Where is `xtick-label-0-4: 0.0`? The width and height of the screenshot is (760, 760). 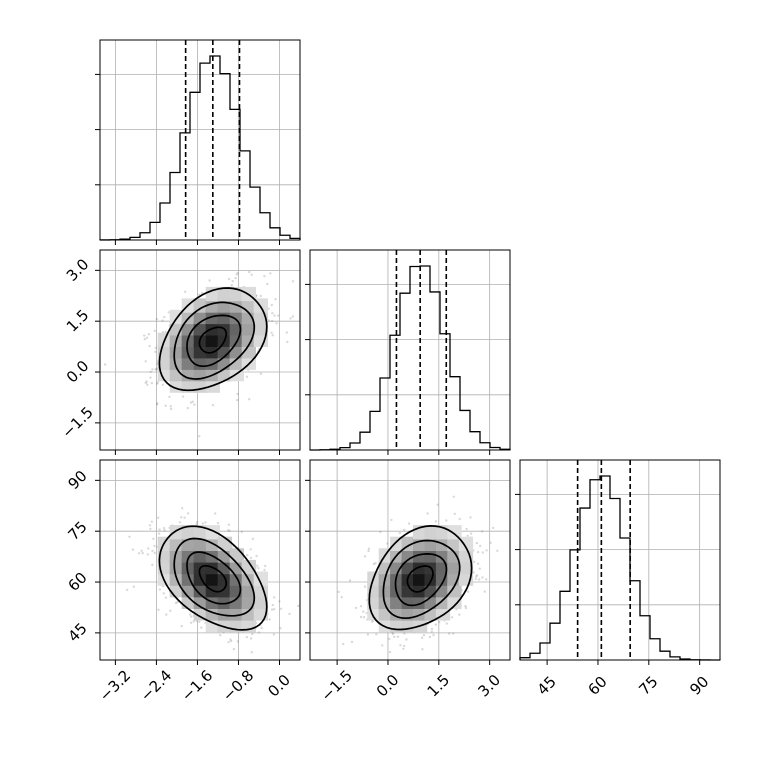
xtick-label-0-4: 0.0 is located at coordinates (279, 686).